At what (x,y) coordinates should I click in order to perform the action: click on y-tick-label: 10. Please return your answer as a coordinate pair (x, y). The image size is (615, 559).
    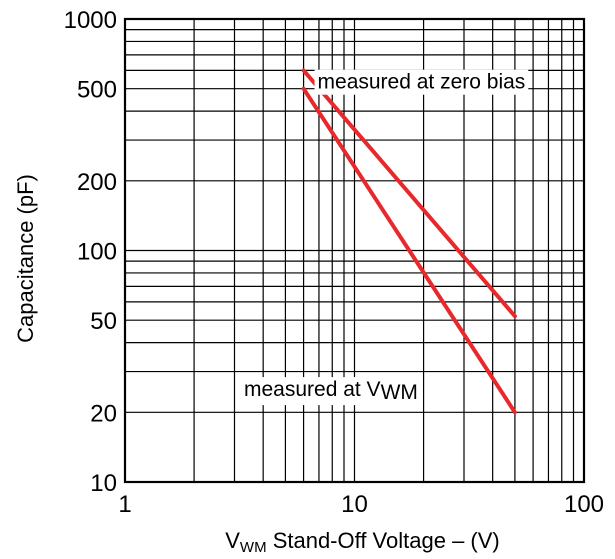
    Looking at the image, I should click on (103, 483).